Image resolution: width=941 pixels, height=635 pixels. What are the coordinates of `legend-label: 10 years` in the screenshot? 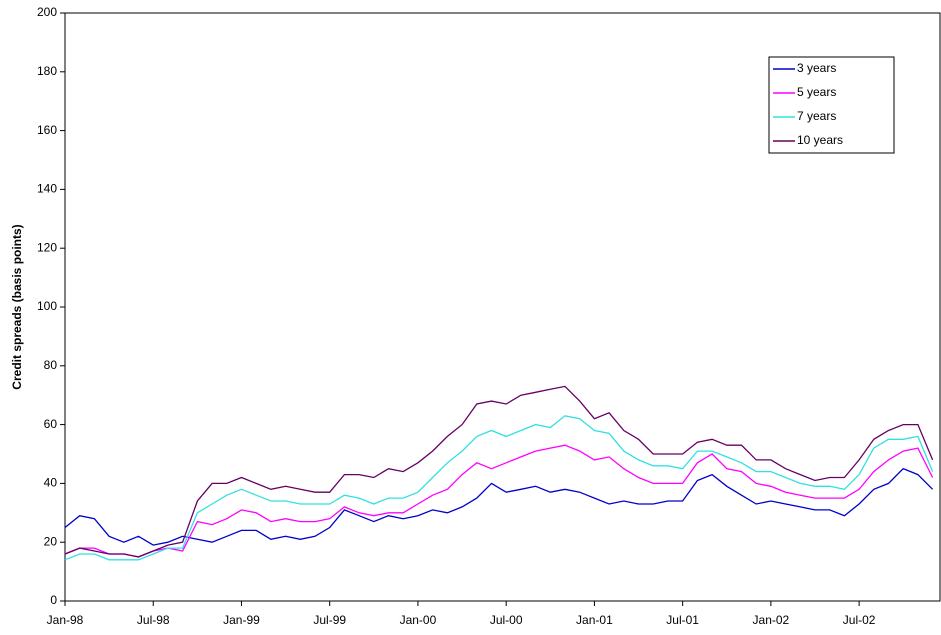 It's located at (820, 140).